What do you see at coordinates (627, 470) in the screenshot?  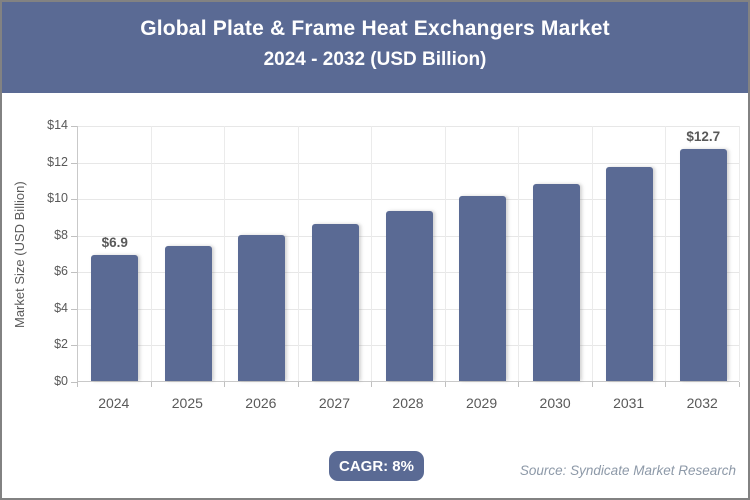 I see `source-text: Source: Syndicate Market Research` at bounding box center [627, 470].